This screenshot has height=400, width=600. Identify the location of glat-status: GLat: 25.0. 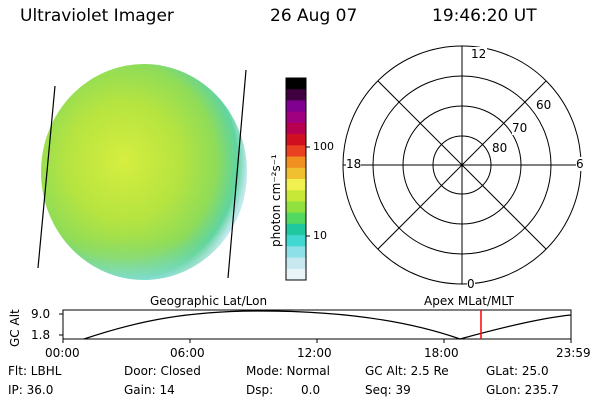
(517, 371).